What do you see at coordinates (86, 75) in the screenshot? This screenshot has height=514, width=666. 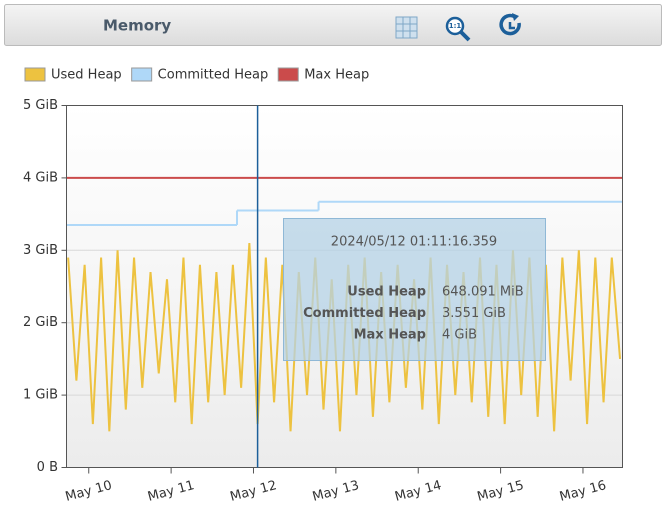 I see `legend-label: Used Heap` at bounding box center [86, 75].